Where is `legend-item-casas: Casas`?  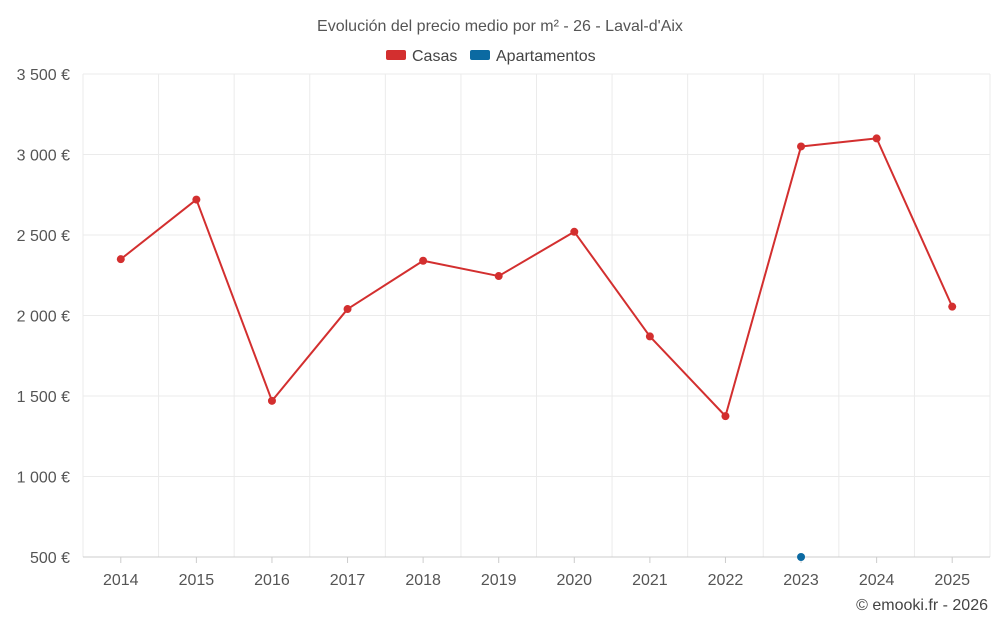
legend-item-casas: Casas is located at coordinates (421, 56).